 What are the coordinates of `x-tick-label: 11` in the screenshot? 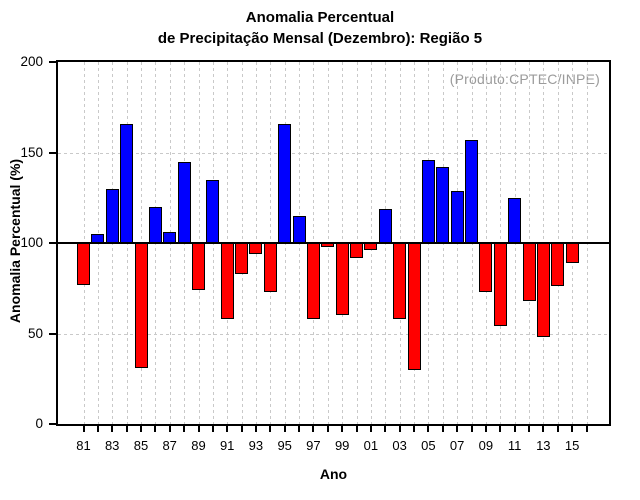 It's located at (514, 445).